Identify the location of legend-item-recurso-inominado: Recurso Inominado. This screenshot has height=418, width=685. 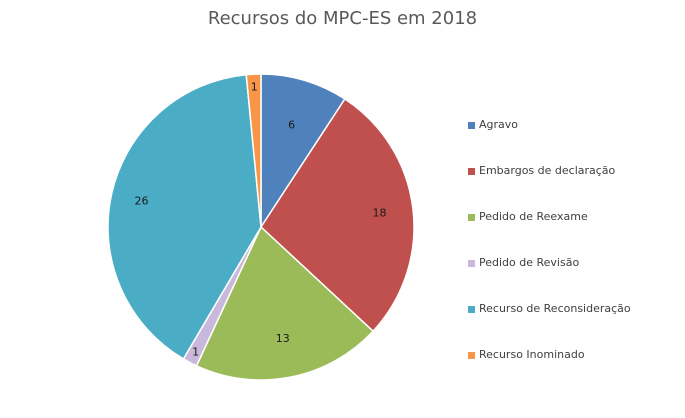
(549, 371).